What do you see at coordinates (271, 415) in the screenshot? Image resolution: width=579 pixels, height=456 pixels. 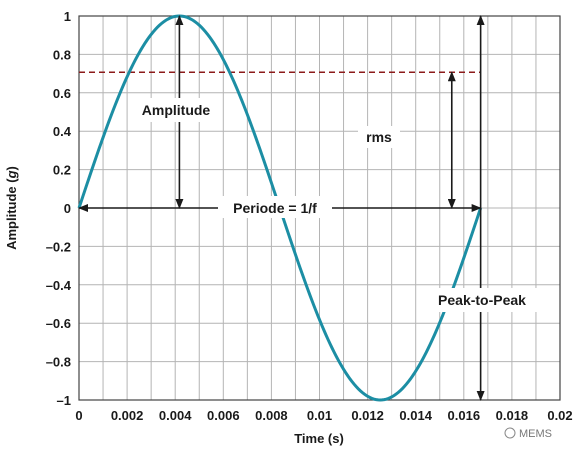 I see `x-tick-label: 0.008` at bounding box center [271, 415].